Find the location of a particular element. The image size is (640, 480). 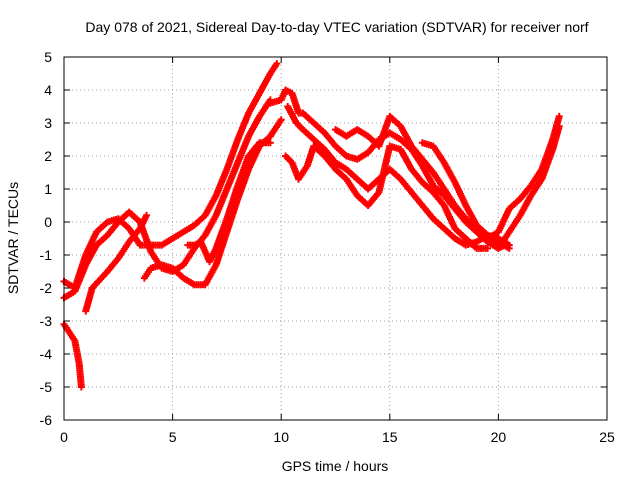

y-tick-label: -5 is located at coordinates (46, 387).